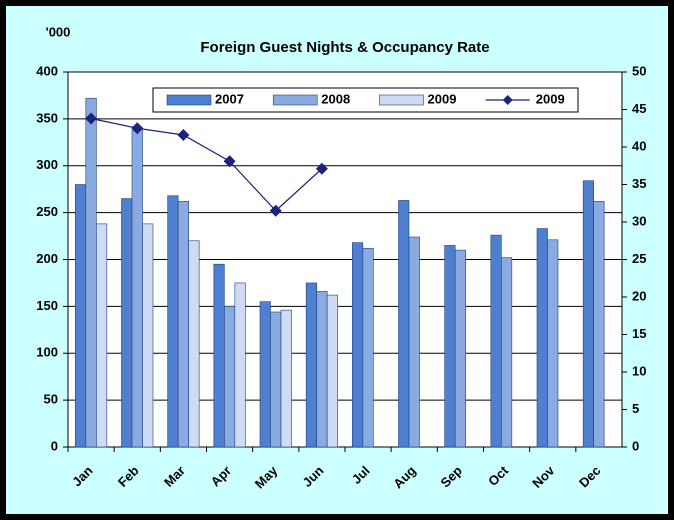 The width and height of the screenshot is (674, 520). Describe the element at coordinates (639, 183) in the screenshot. I see `y2-tick-label: 35` at that location.